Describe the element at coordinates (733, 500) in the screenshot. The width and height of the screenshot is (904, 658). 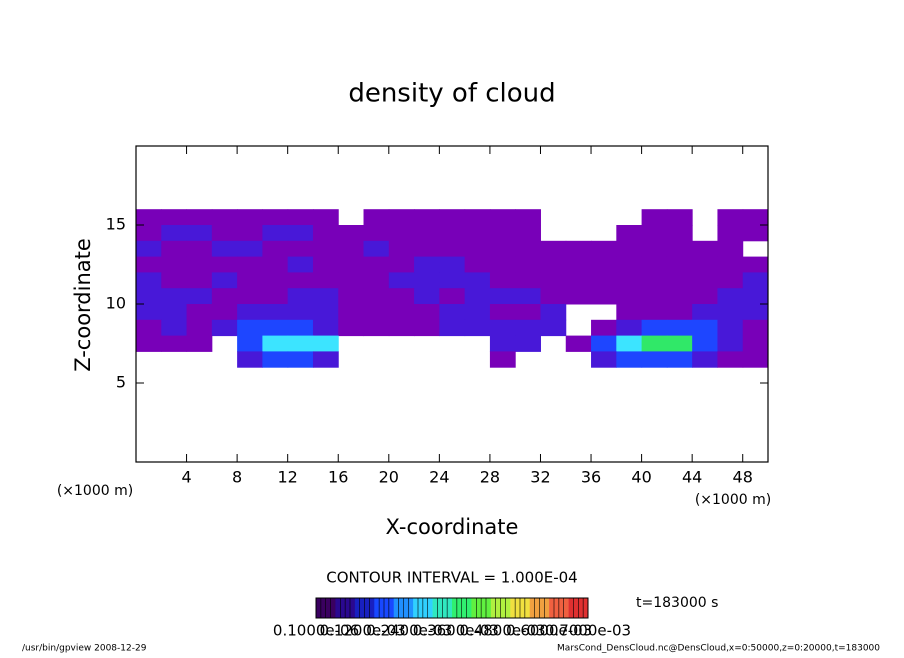
I see `x-unit-label: (×1000 m)` at that location.